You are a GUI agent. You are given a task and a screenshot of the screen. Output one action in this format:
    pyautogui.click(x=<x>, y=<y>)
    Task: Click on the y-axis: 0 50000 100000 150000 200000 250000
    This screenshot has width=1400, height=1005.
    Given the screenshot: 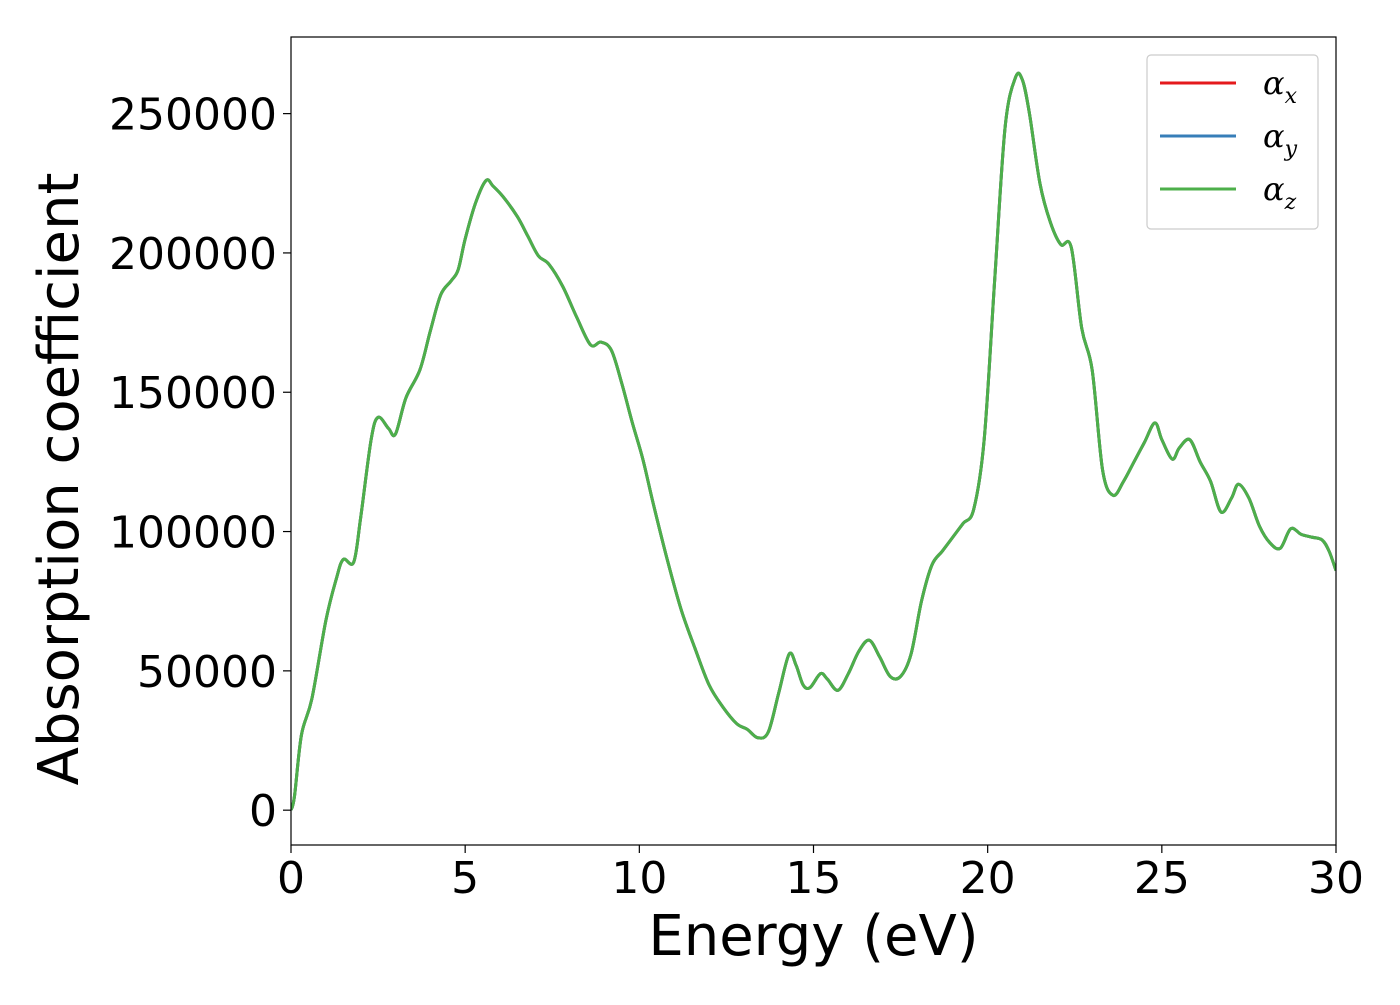 What is the action you would take?
    pyautogui.click(x=200, y=463)
    